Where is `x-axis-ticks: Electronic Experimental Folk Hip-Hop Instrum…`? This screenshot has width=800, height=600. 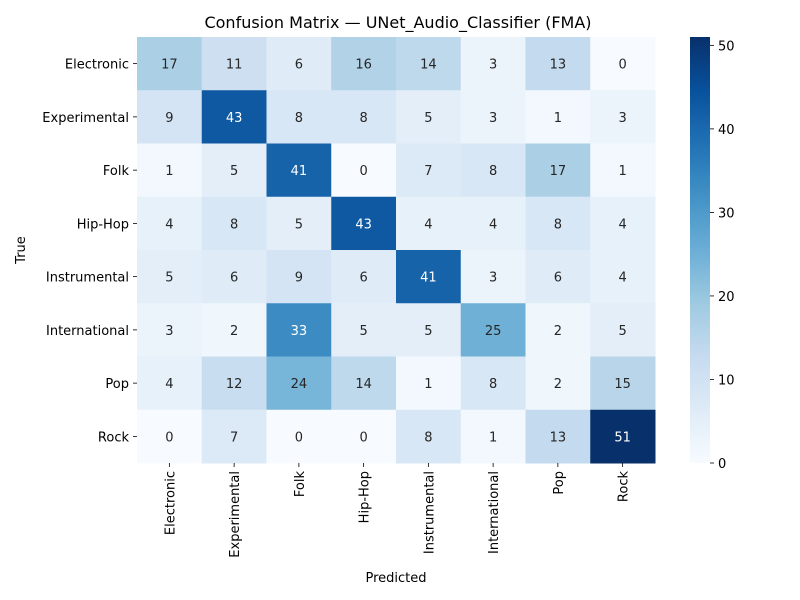 x-axis-ticks: Electronic Experimental Folk Hip-Hop Instrum… is located at coordinates (397, 510).